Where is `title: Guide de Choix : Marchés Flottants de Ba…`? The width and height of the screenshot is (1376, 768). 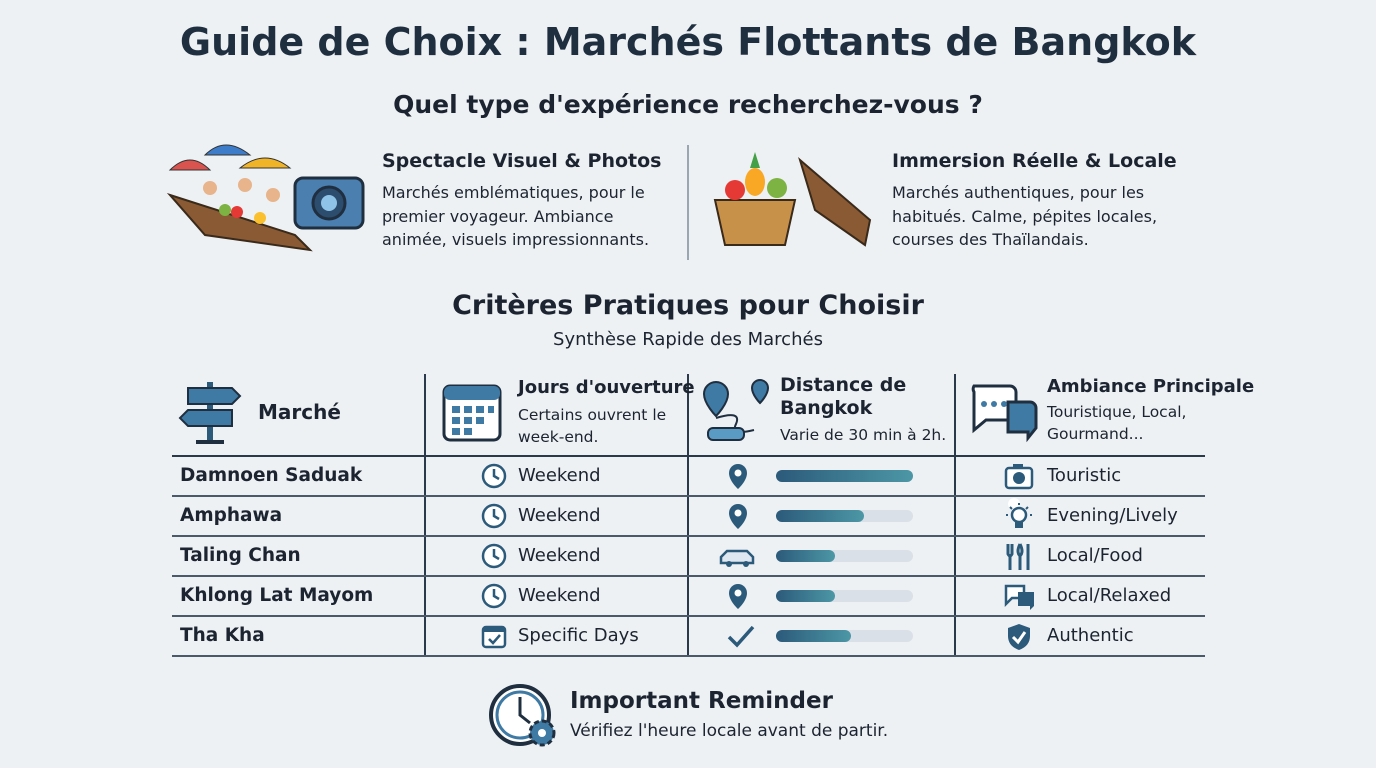 title: Guide de Choix : Marchés Flottants de Ba… is located at coordinates (688, 42).